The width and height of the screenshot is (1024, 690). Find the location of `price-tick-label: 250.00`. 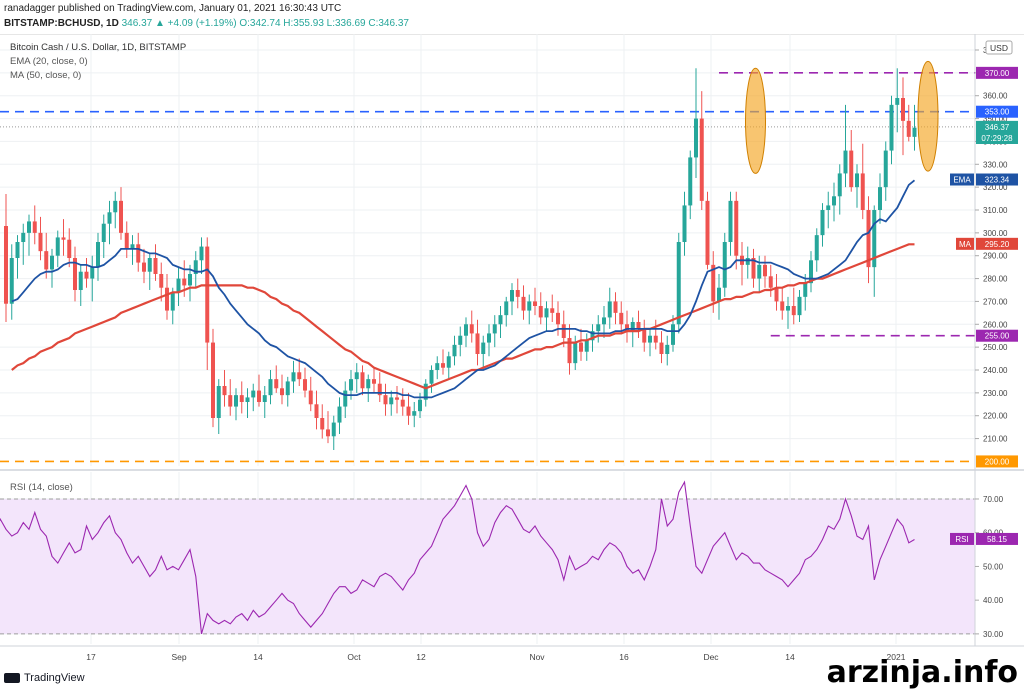

price-tick-label: 250.00 is located at coordinates (995, 347).